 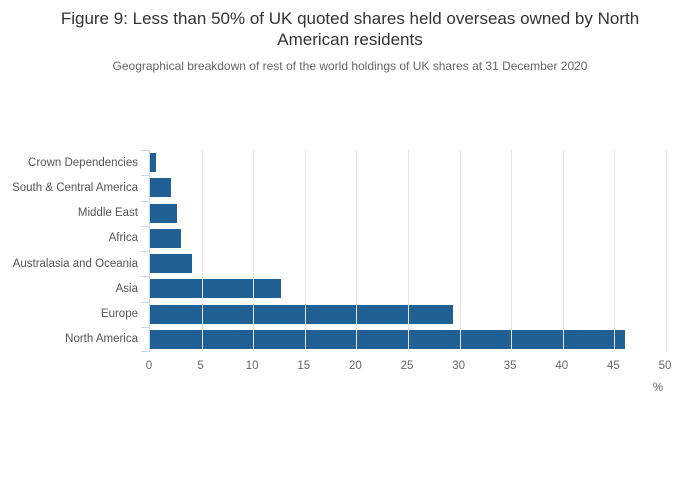 I want to click on bar-north-america, so click(x=387, y=339).